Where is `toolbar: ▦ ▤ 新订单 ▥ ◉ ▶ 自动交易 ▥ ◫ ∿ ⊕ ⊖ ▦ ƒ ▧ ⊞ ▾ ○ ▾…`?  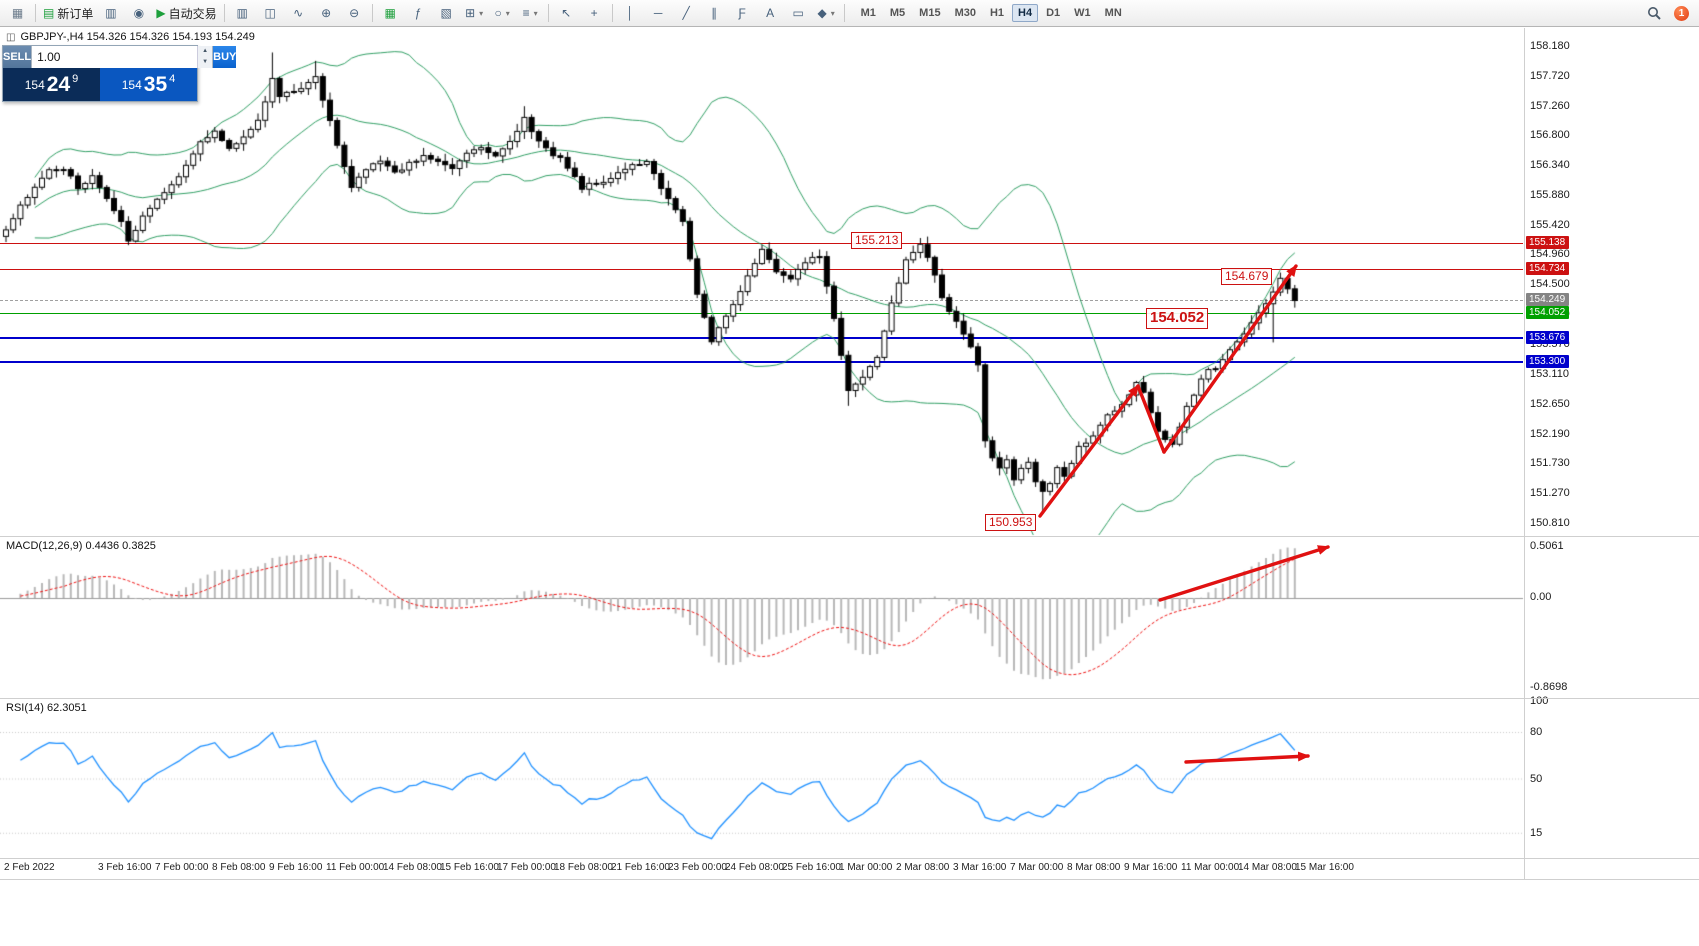
toolbar: ▦ ▤ 新订单 ▥ ◉ ▶ 自动交易 ▥ ◫ ∿ ⊕ ⊖ ▦ ƒ ▧ ⊞ ▾ ○ ▾… is located at coordinates (849, 13).